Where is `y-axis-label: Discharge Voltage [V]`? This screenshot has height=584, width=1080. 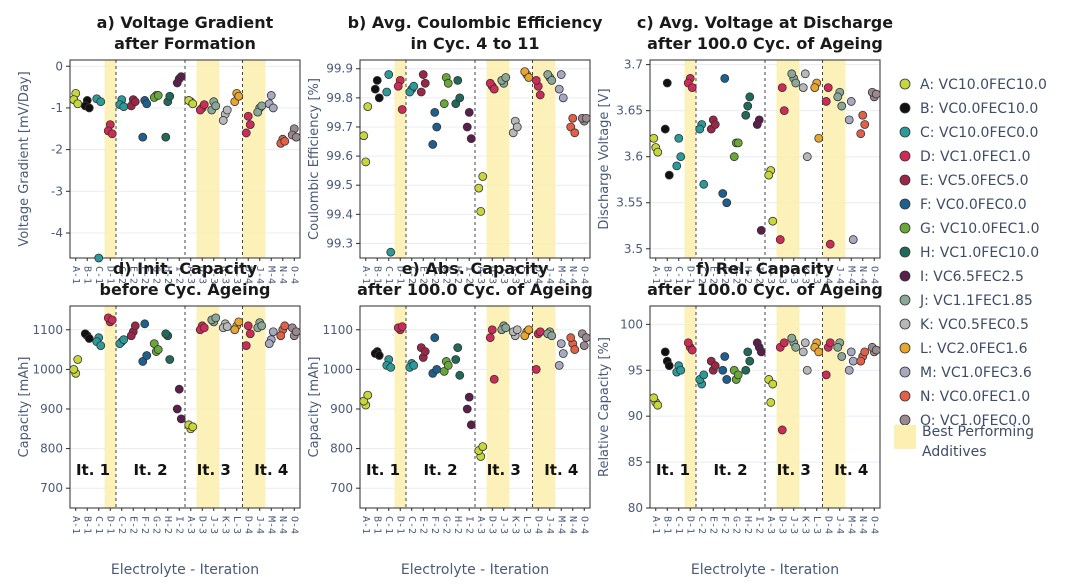
y-axis-label: Discharge Voltage [V] is located at coordinates (604, 158).